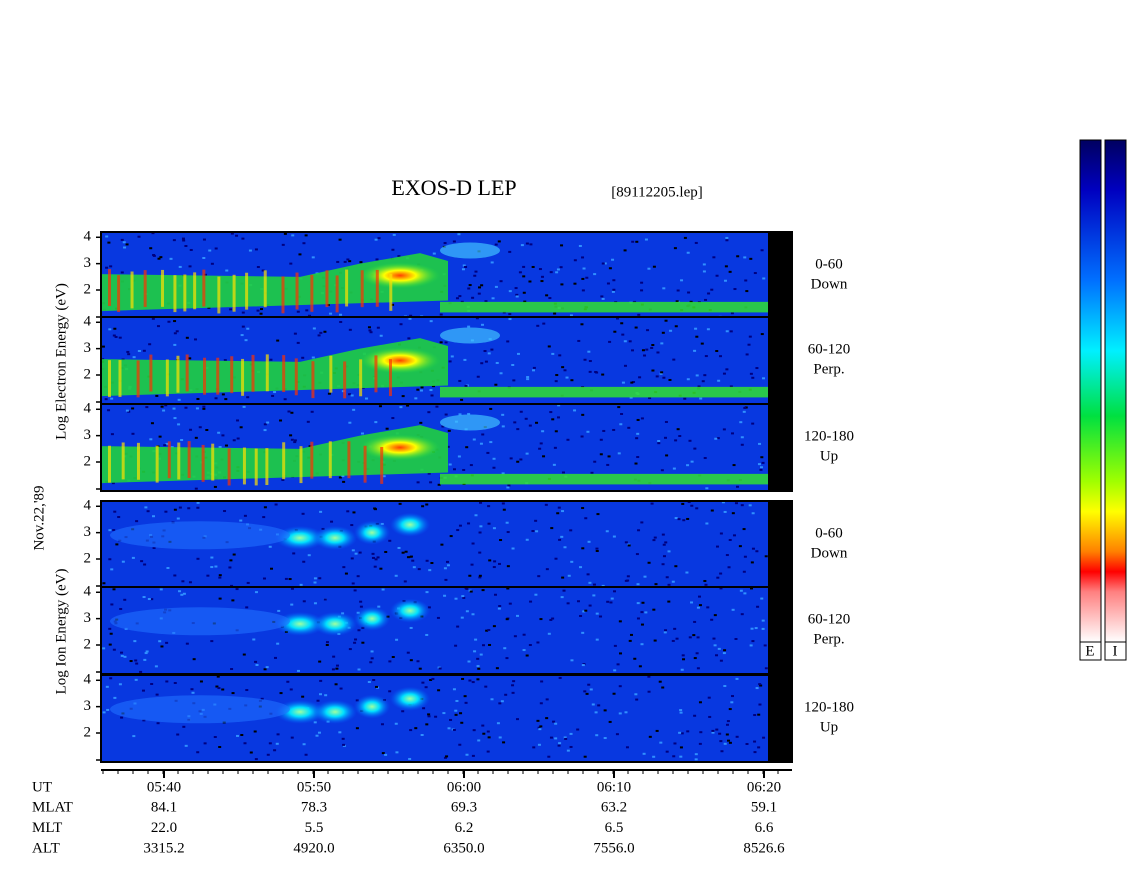 This screenshot has height=875, width=1130. Describe the element at coordinates (463, 848) in the screenshot. I see `orbit-value: 6350.0` at that location.